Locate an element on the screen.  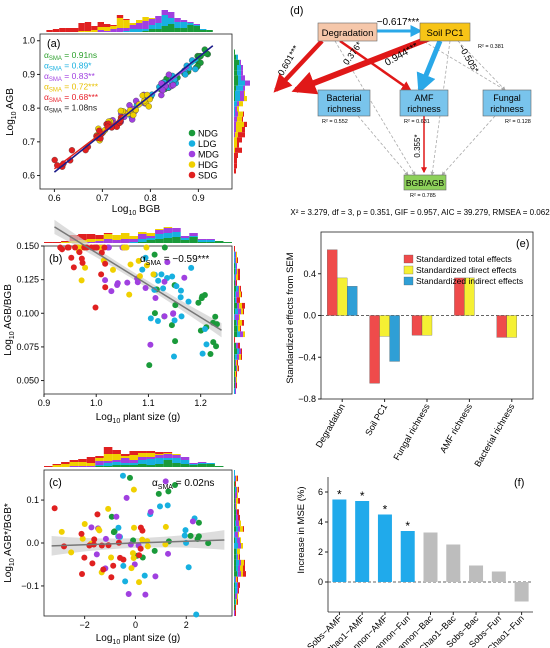
x-tick-label: Soil PC1 is located at coordinates (376, 419).